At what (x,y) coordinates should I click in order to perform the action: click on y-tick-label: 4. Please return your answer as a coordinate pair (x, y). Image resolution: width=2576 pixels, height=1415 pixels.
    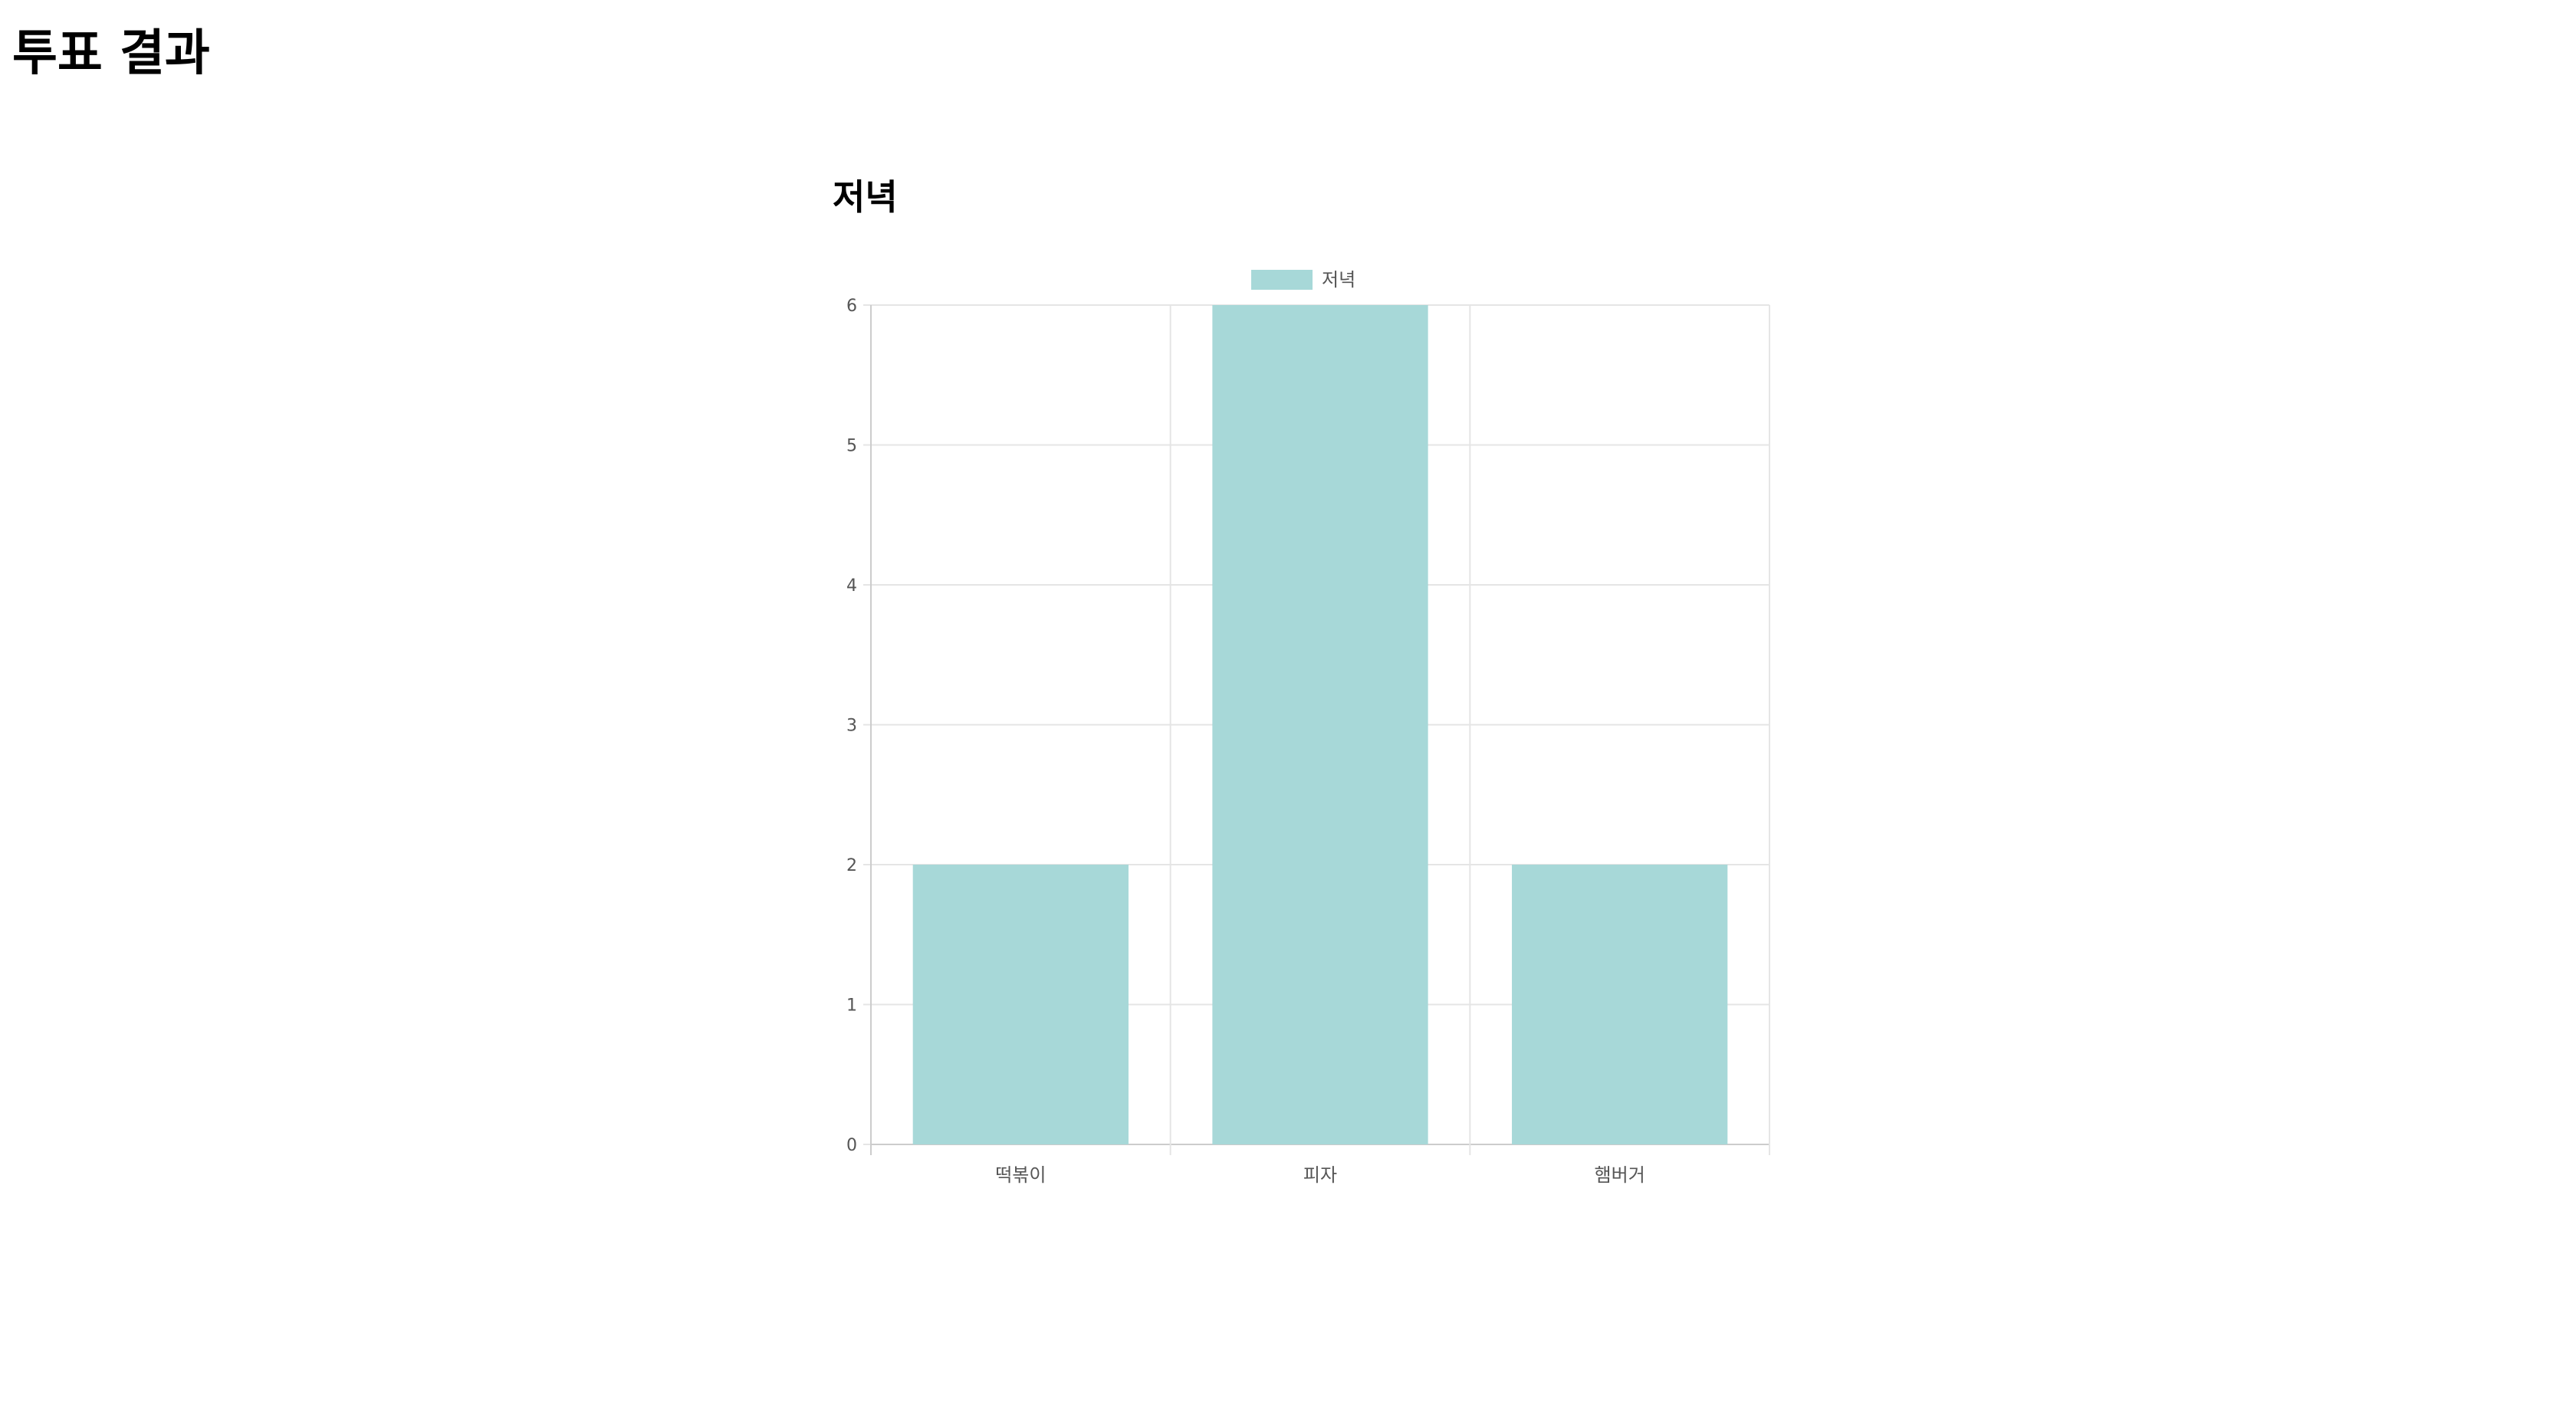
    Looking at the image, I should click on (852, 586).